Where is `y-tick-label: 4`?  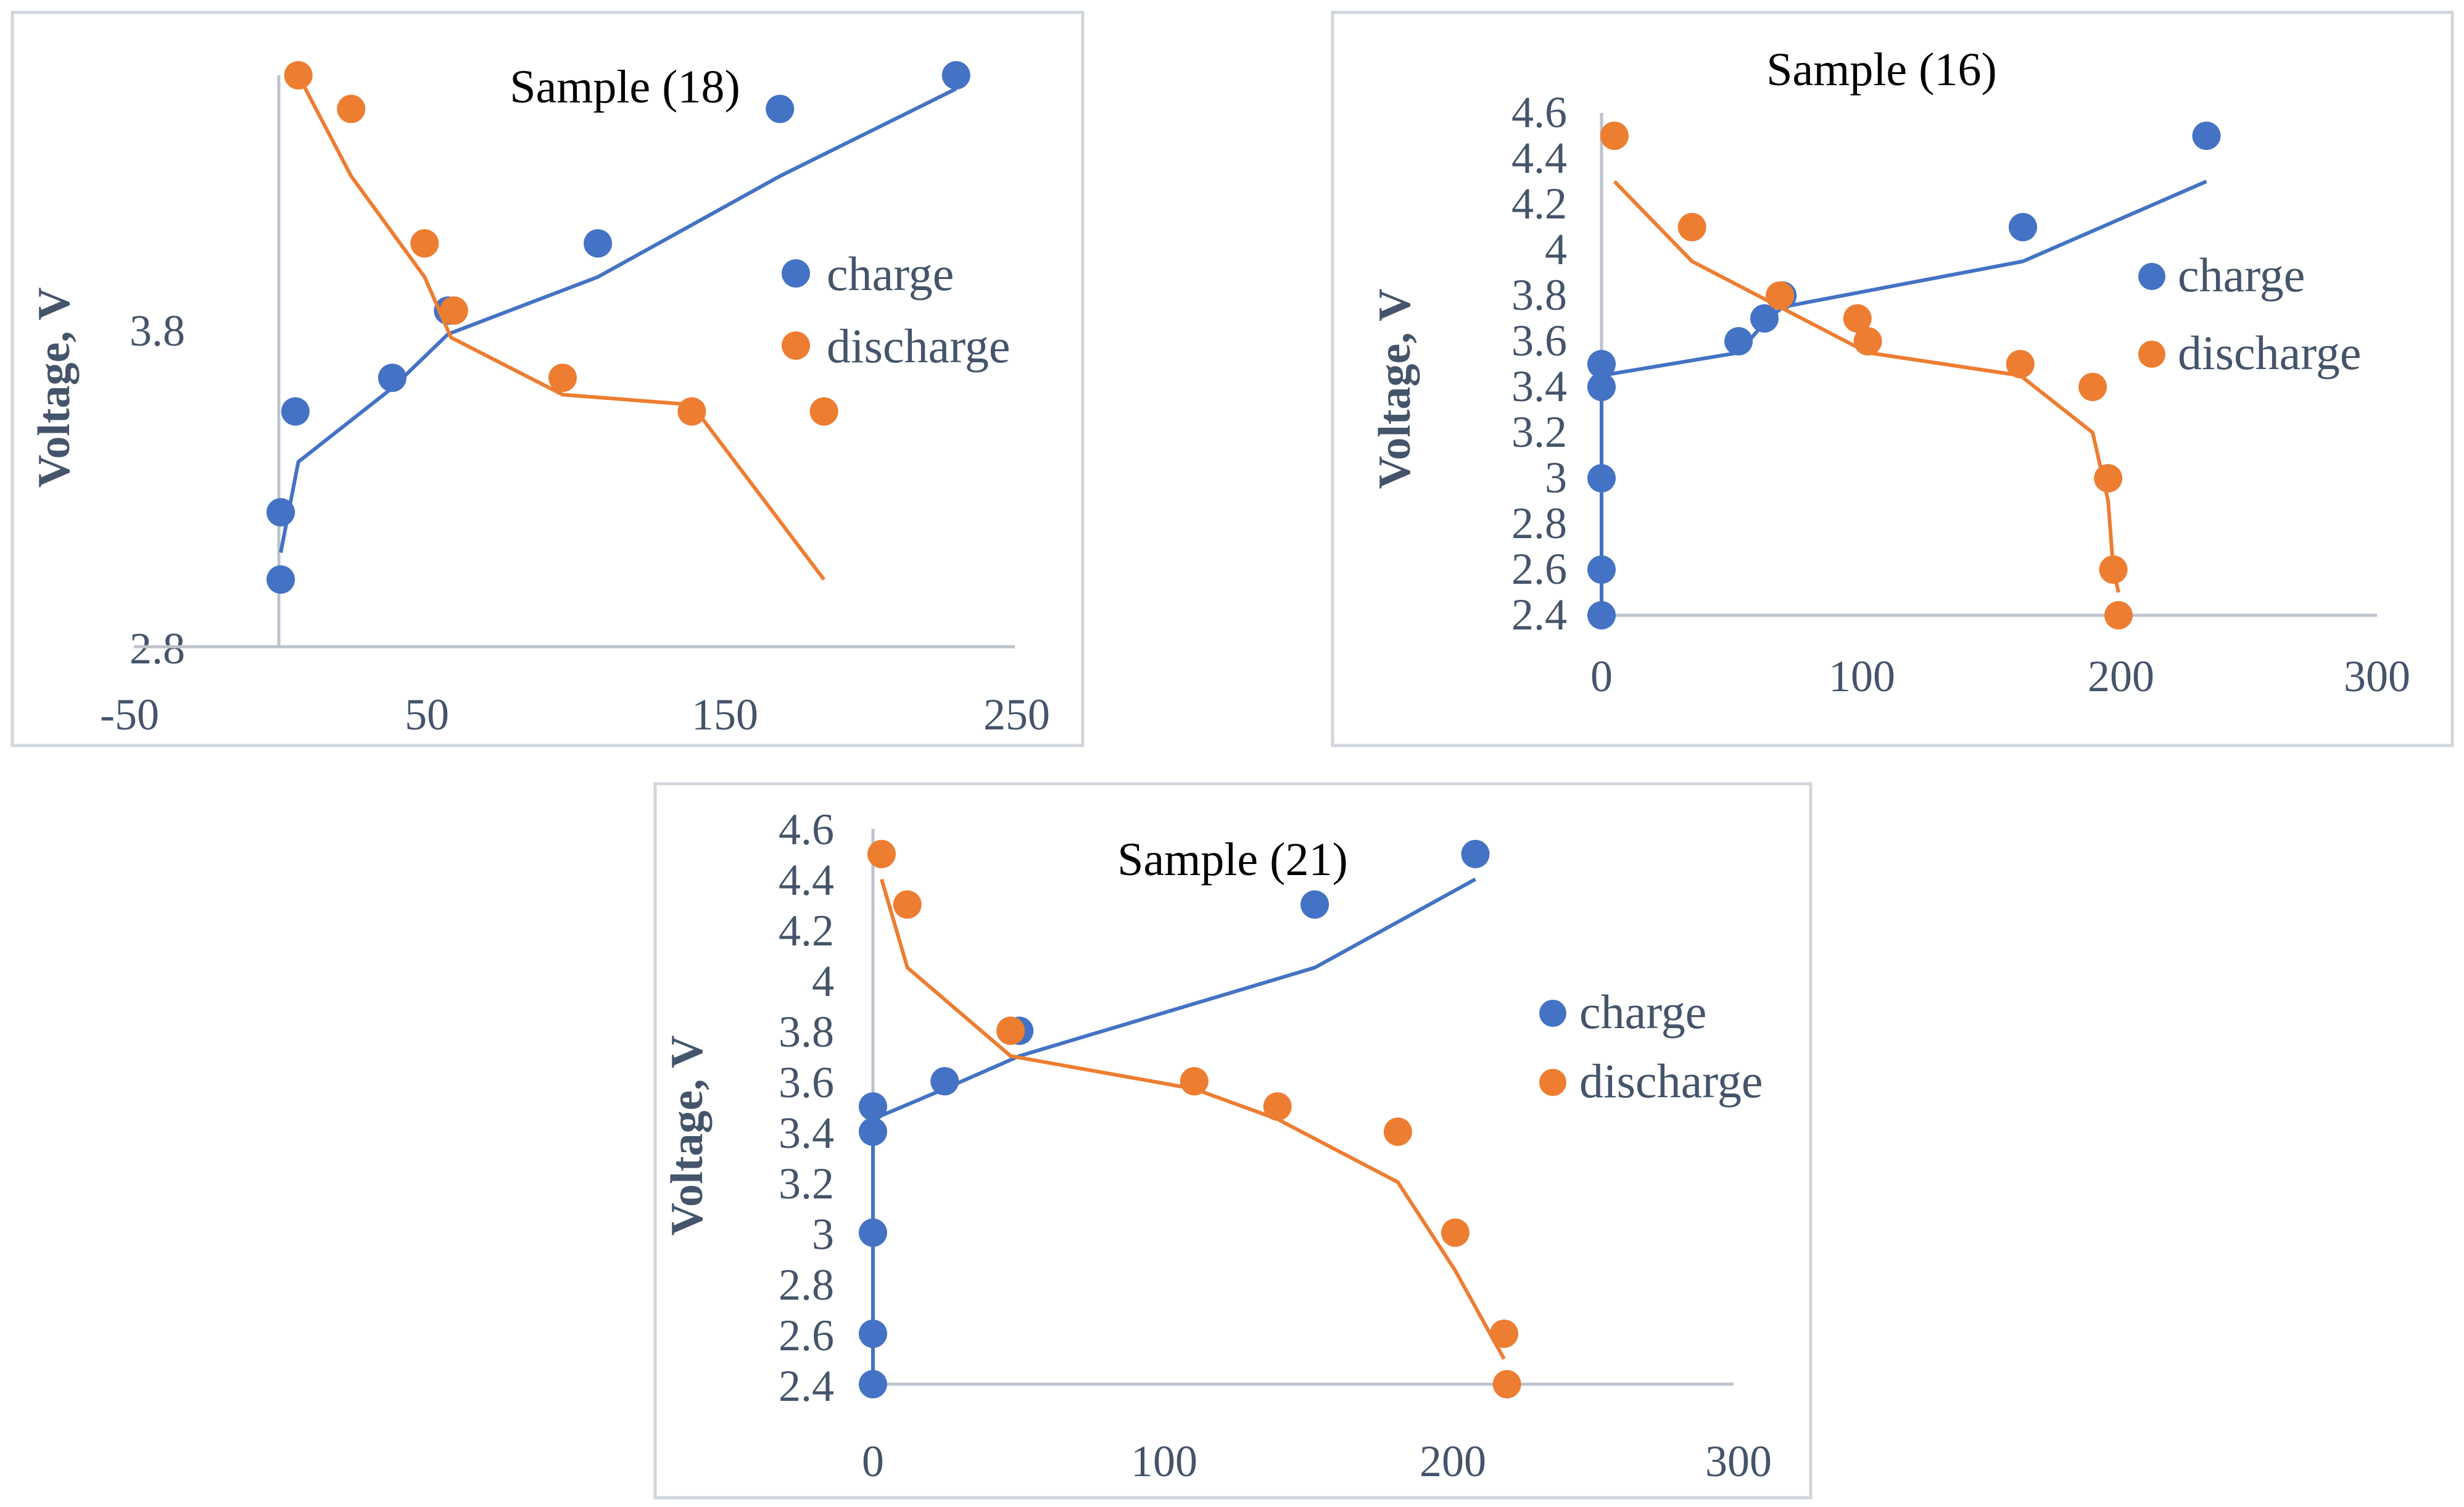
y-tick-label: 4 is located at coordinates (1556, 250).